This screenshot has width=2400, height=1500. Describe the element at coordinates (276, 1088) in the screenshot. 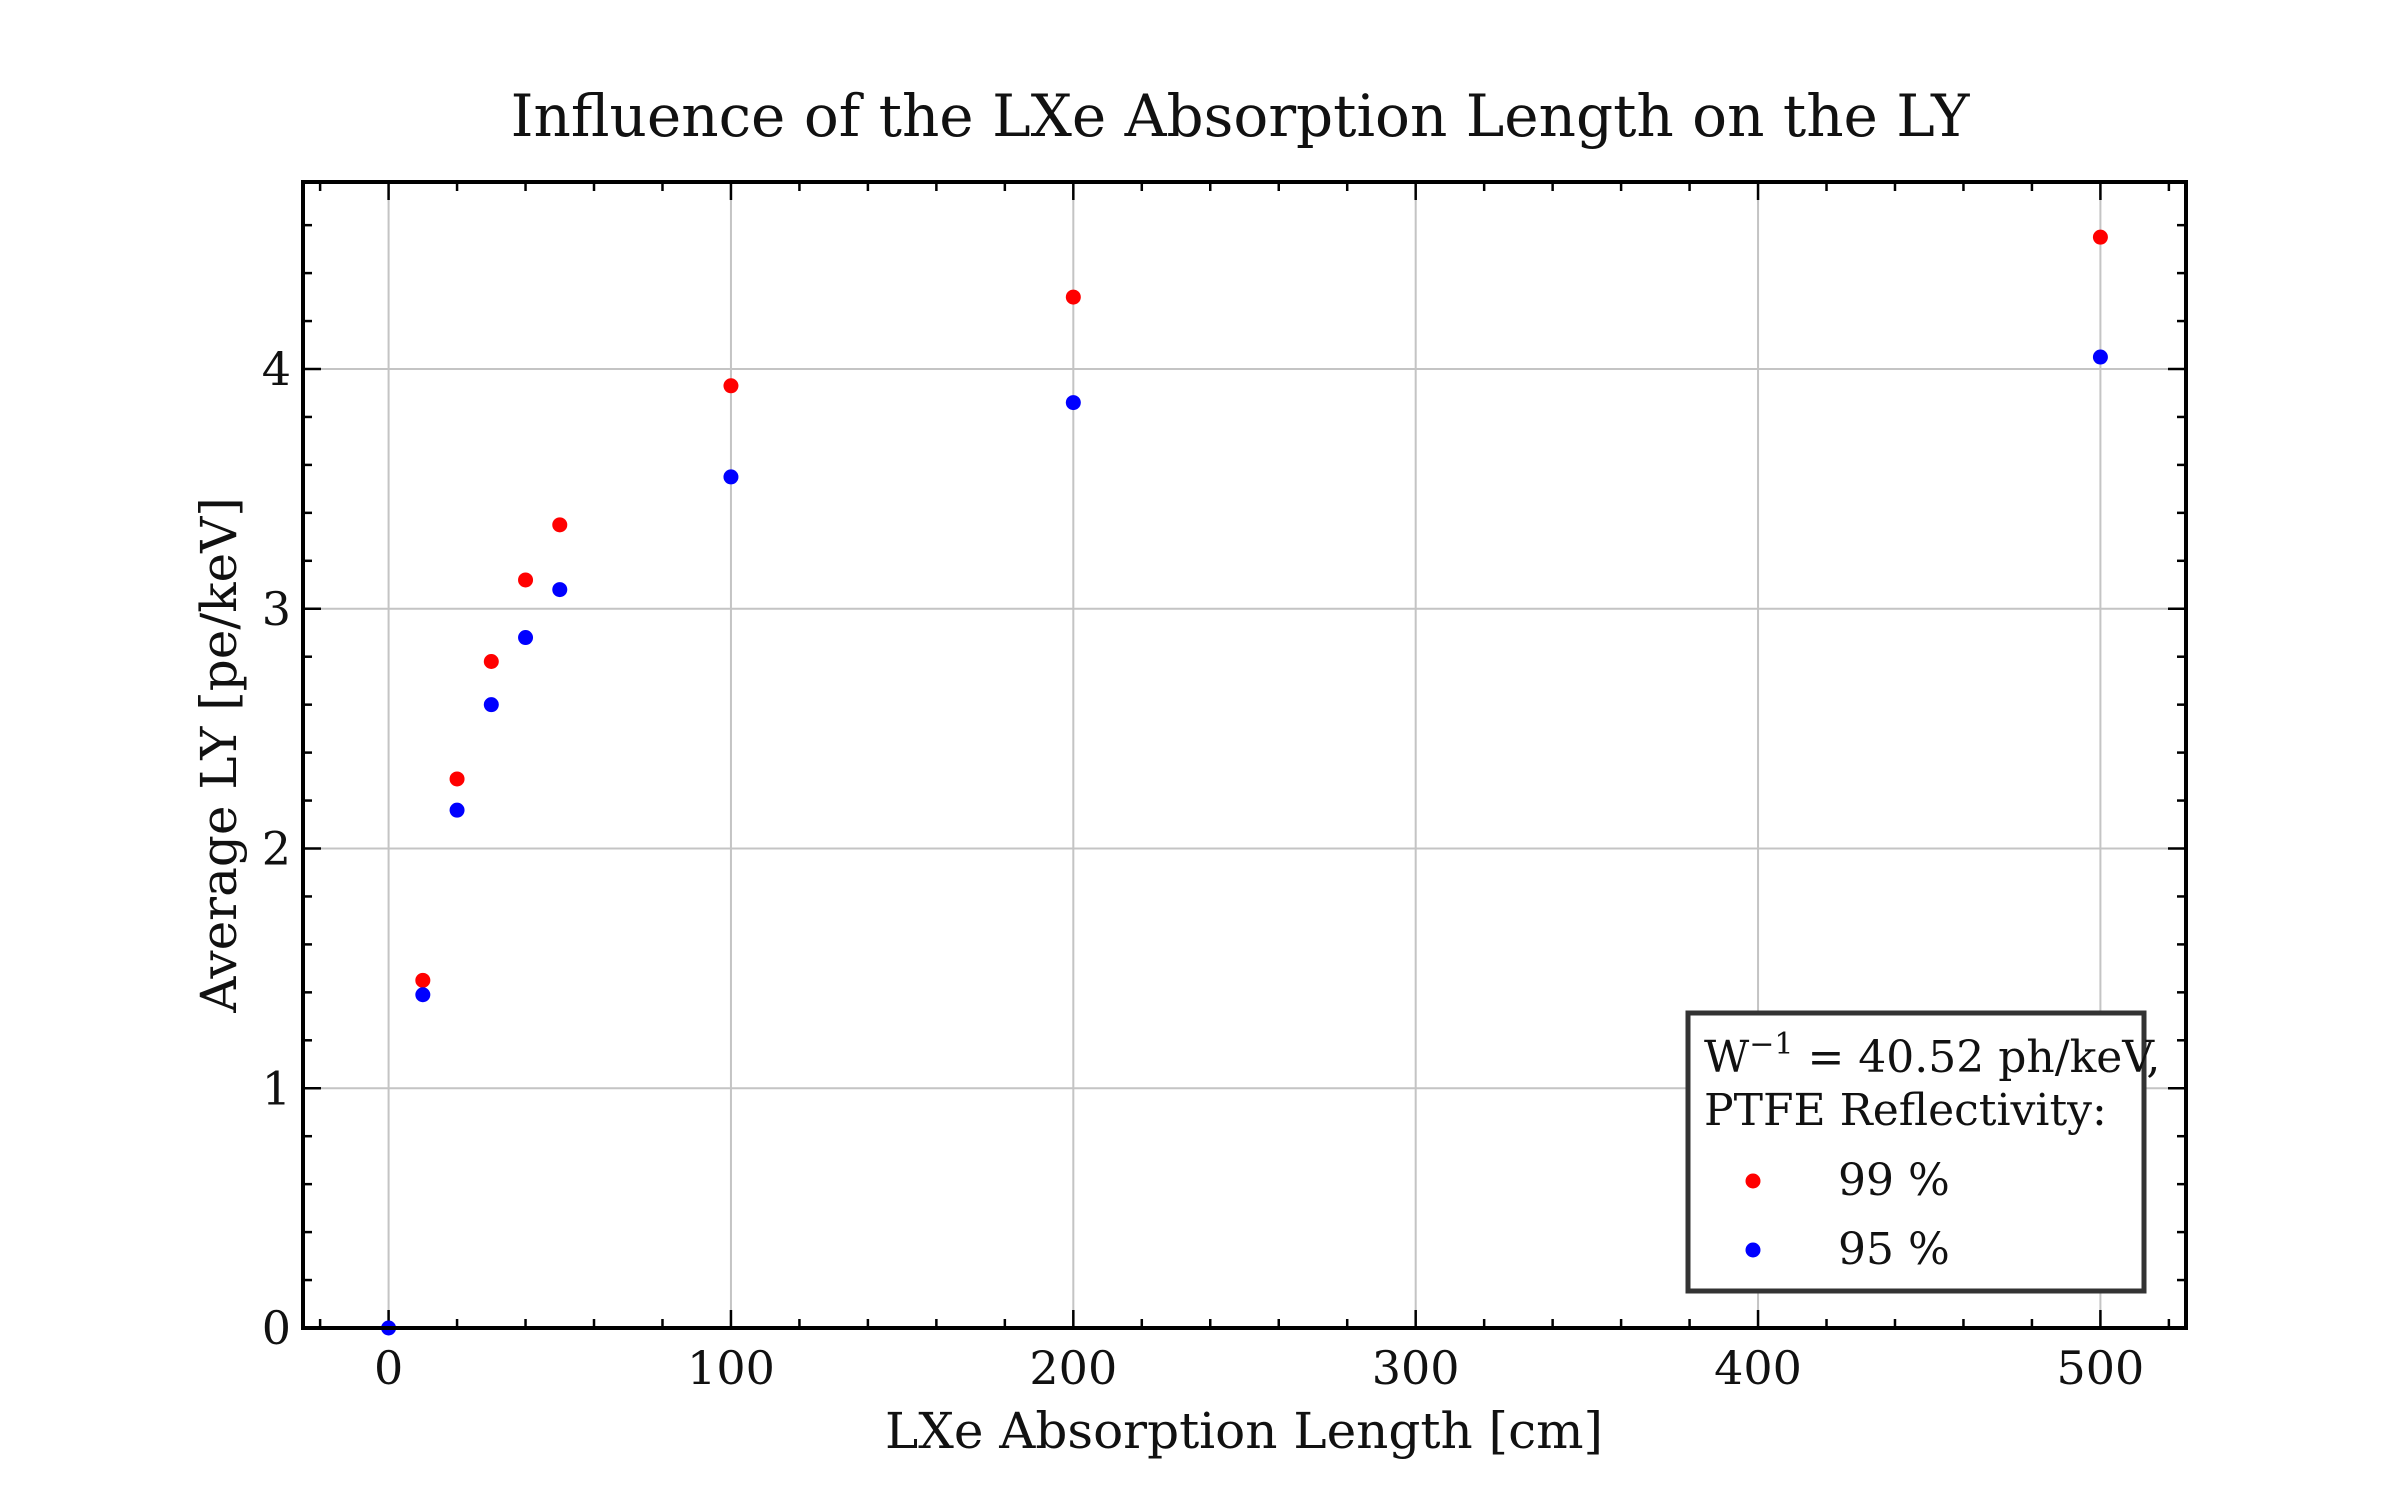

I see `y-tick-label: 1` at that location.